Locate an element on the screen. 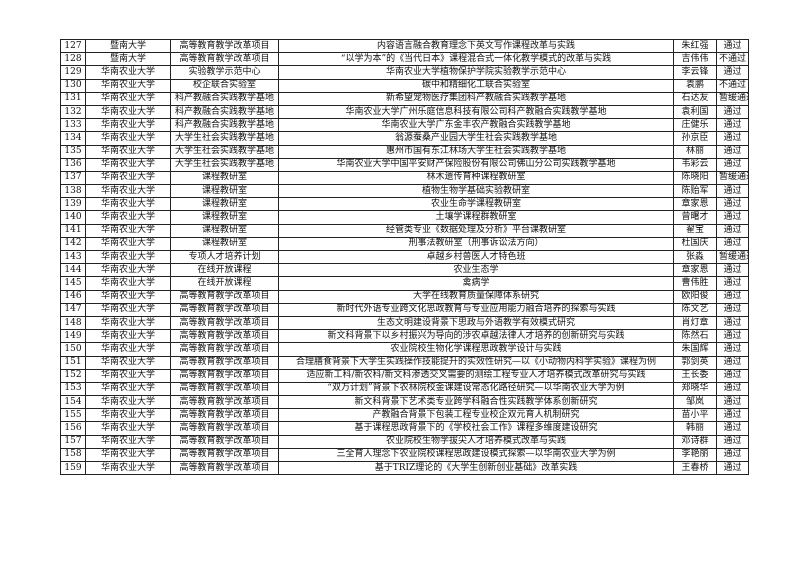 The height and width of the screenshot is (566, 800). school-name-cell: 暨南大学 is located at coordinates (128, 59).